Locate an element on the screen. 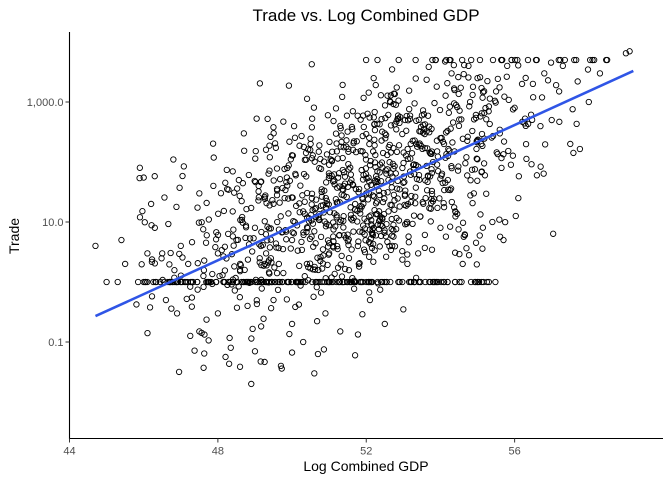  y-tick-label: 10.0 is located at coordinates (52, 223).